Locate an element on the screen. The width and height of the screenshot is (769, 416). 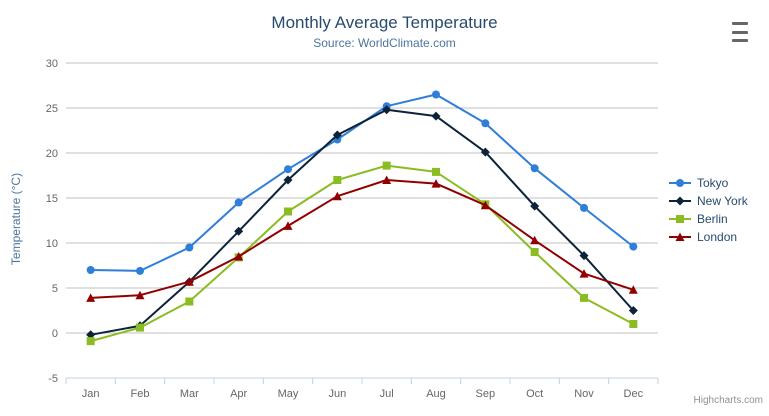
legend-item-berlin: Berlin is located at coordinates (708, 219).